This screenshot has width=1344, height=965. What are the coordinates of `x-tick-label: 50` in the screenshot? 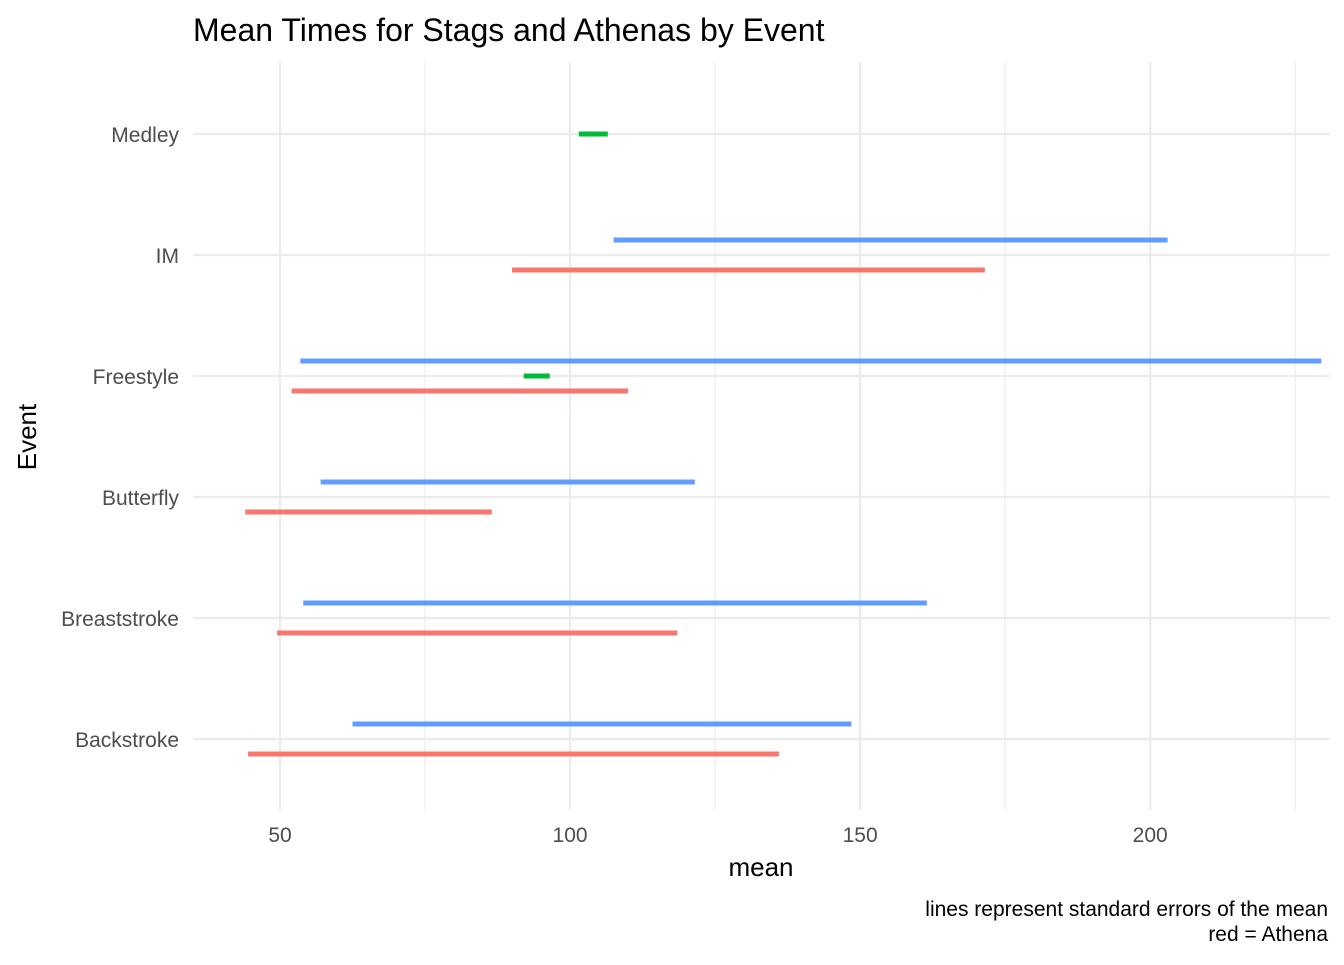 It's located at (279, 835).